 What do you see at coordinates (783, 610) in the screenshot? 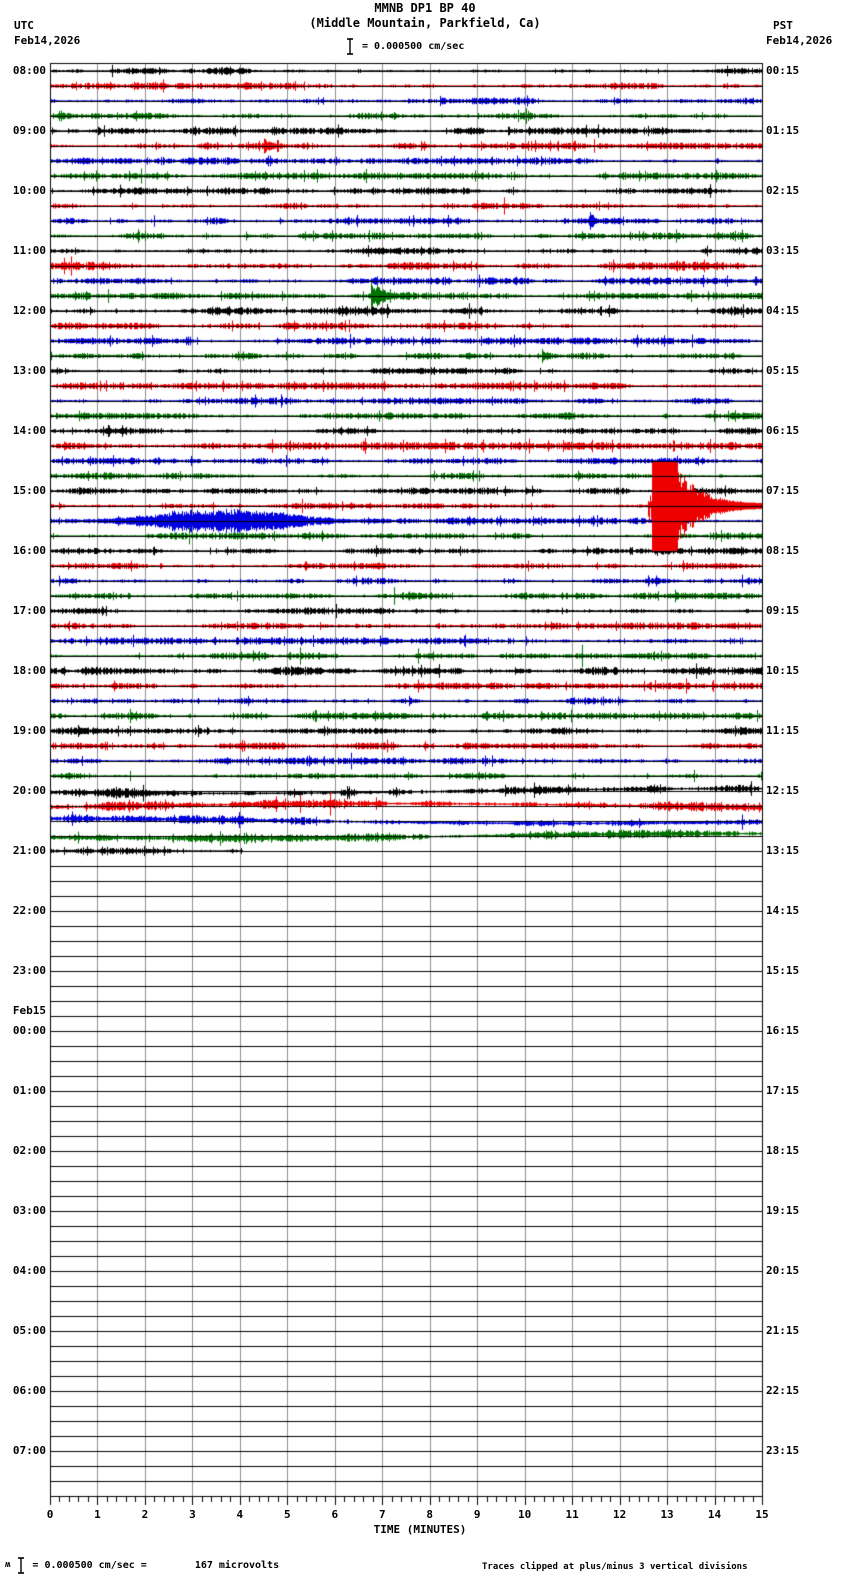
I see `pst-hour-label: 09:15` at bounding box center [783, 610].